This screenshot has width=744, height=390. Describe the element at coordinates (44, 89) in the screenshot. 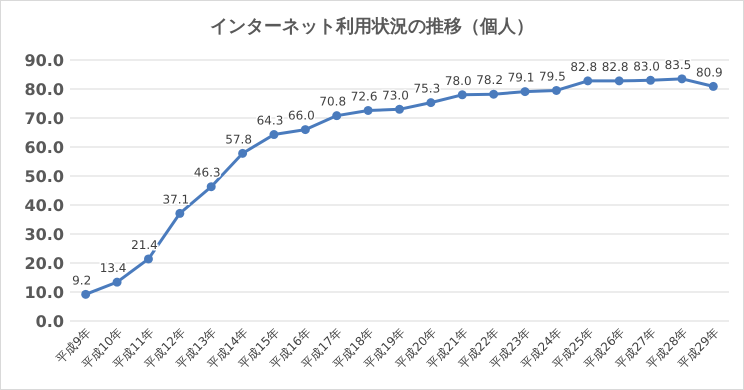

I see `y-tick-label: 80.0` at that location.